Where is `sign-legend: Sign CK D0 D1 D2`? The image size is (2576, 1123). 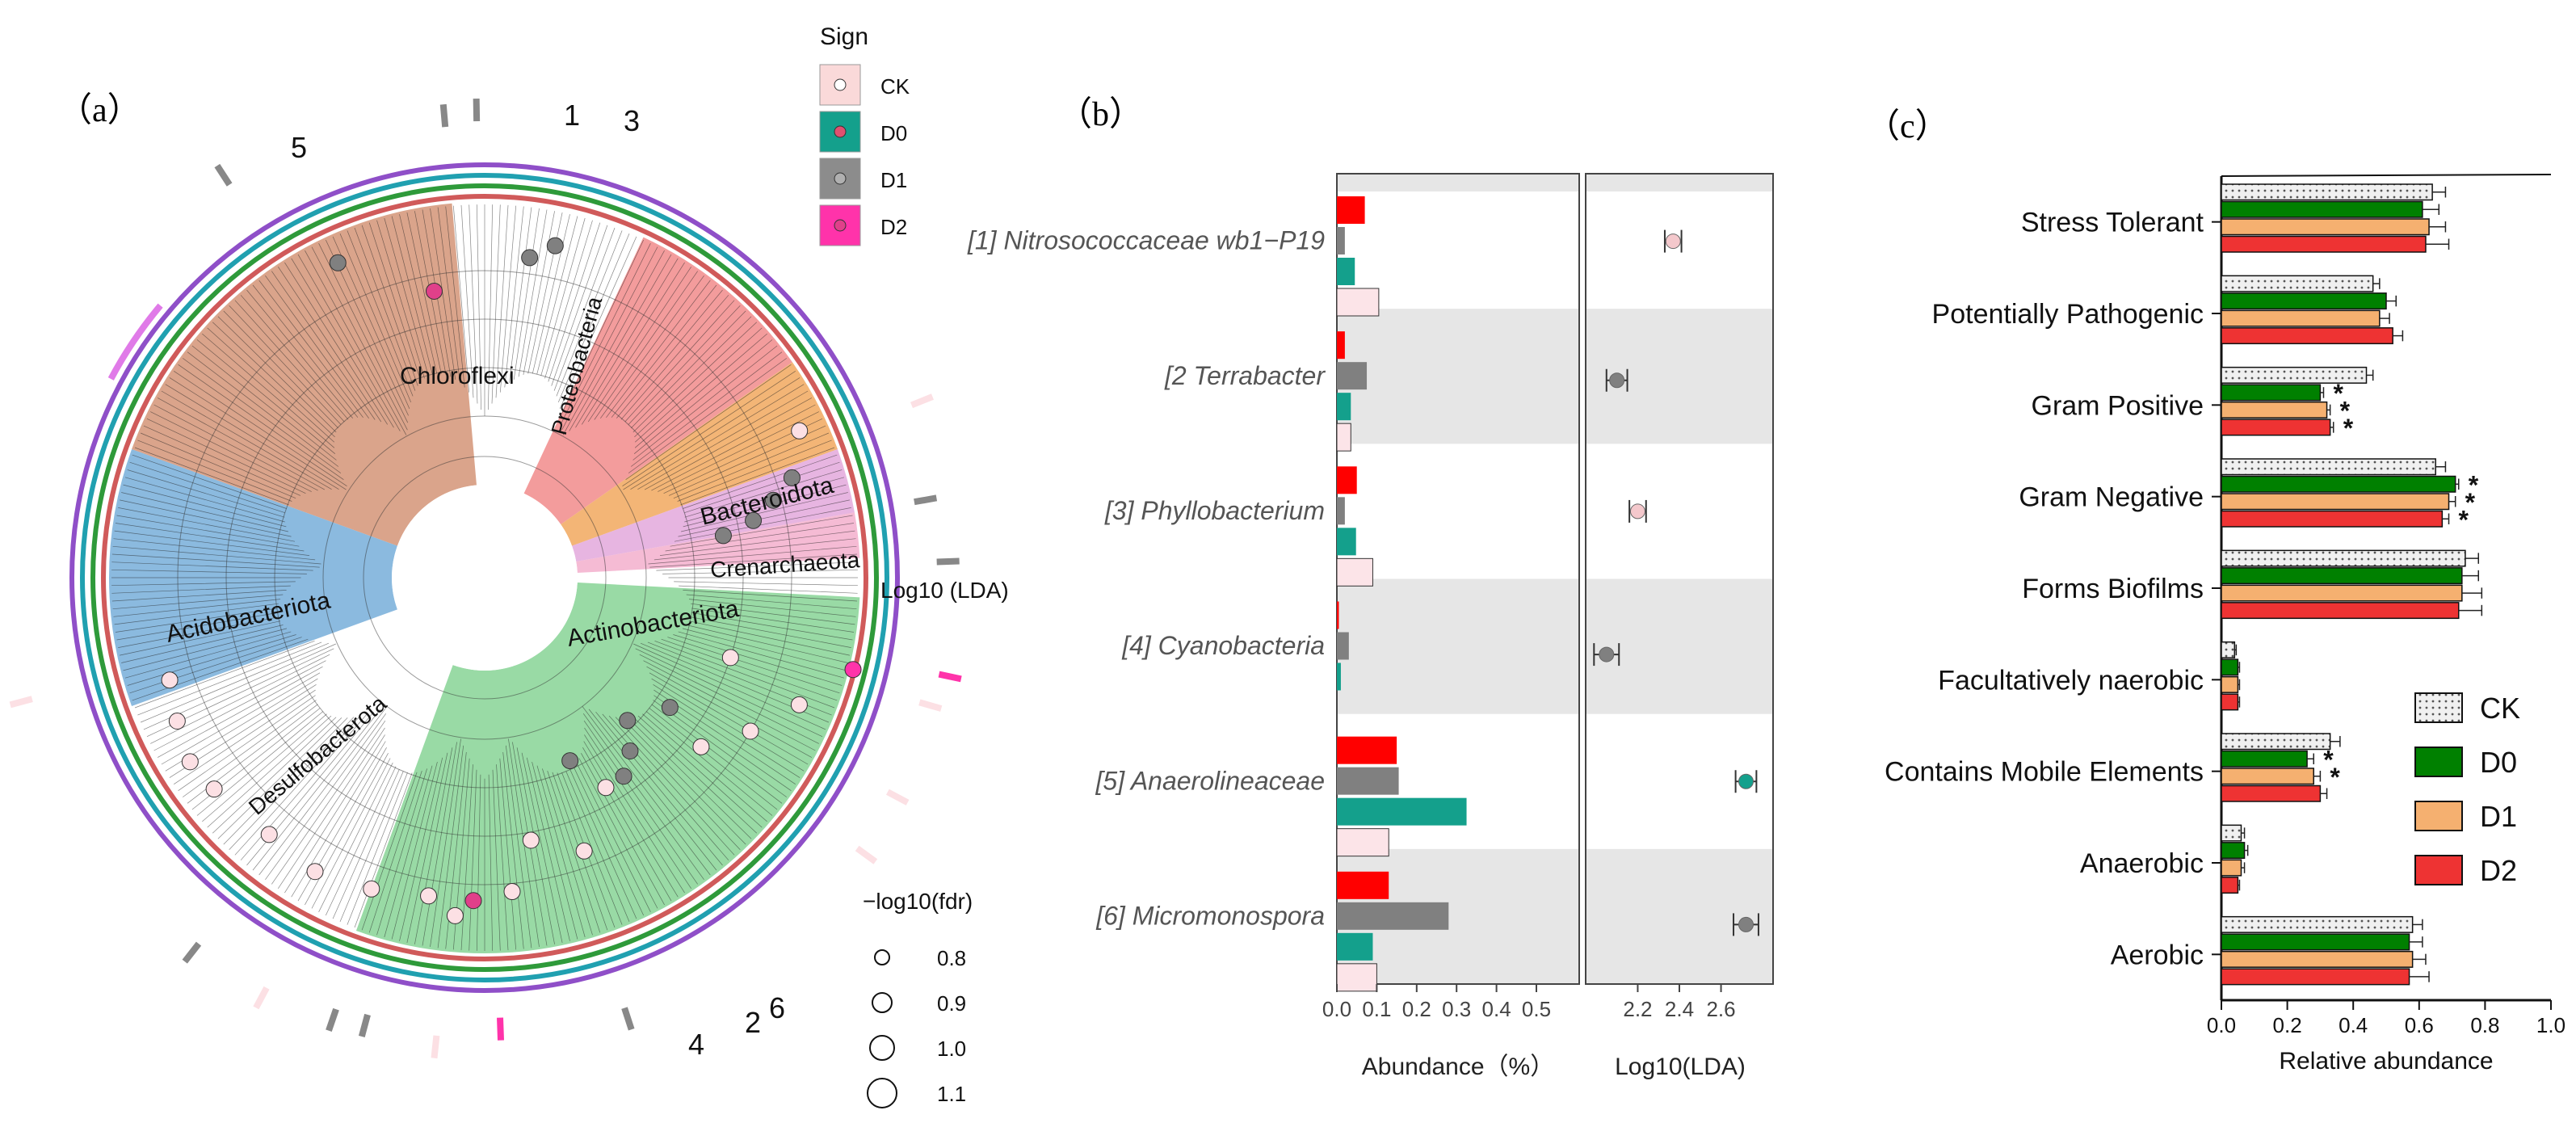
sign-legend: Sign CK D0 D1 D2 is located at coordinates (865, 134).